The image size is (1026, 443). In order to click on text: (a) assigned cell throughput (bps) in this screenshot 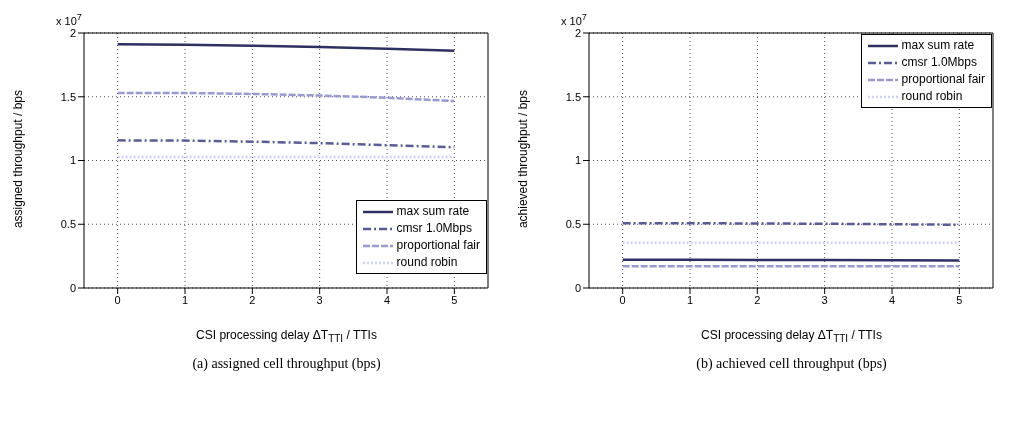, I will do `click(286, 363)`.